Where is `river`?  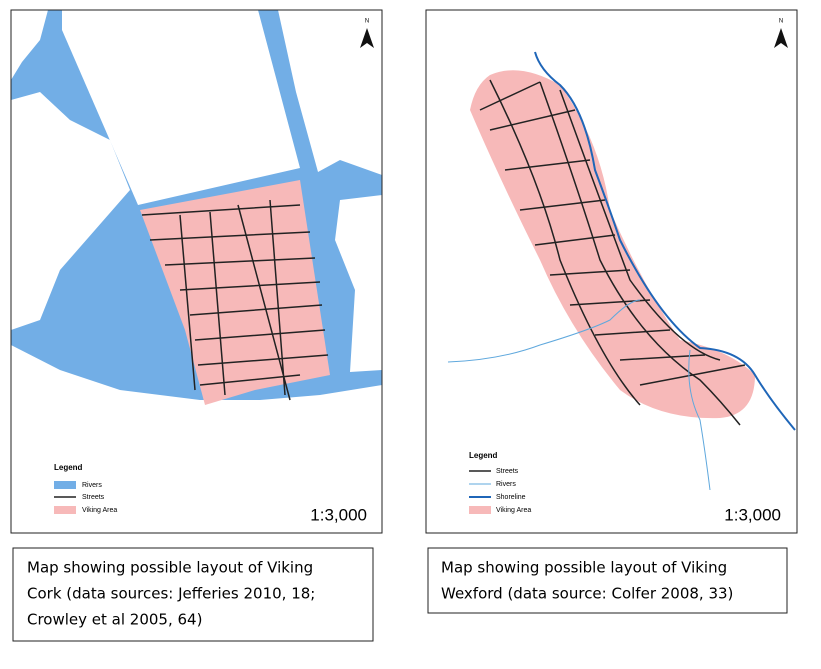
river is located at coordinates (579, 395).